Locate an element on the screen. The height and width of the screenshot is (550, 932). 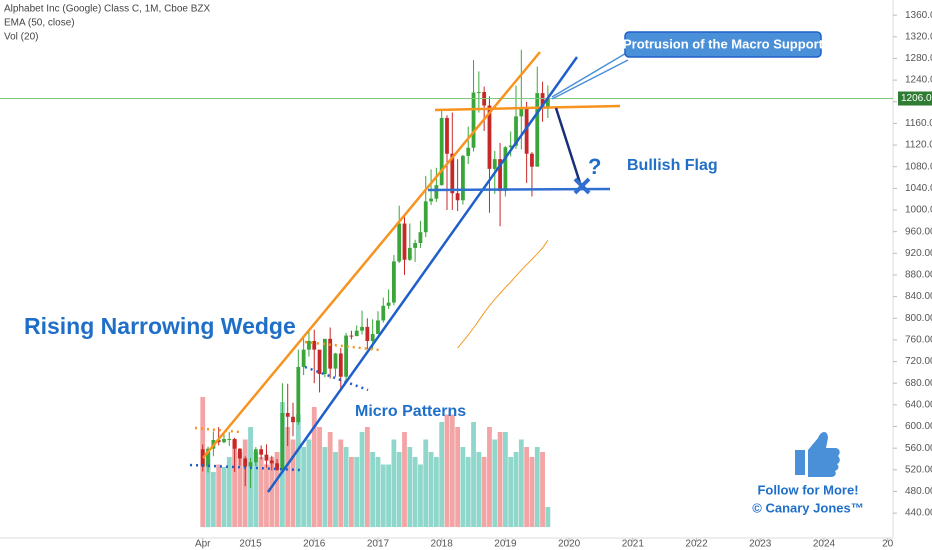
y-tick-label: 520.00 is located at coordinates (918, 469).